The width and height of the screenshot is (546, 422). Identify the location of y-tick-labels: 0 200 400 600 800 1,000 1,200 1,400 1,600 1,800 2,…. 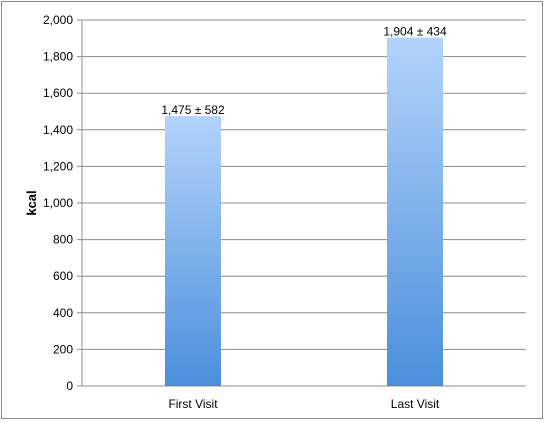
(58, 203).